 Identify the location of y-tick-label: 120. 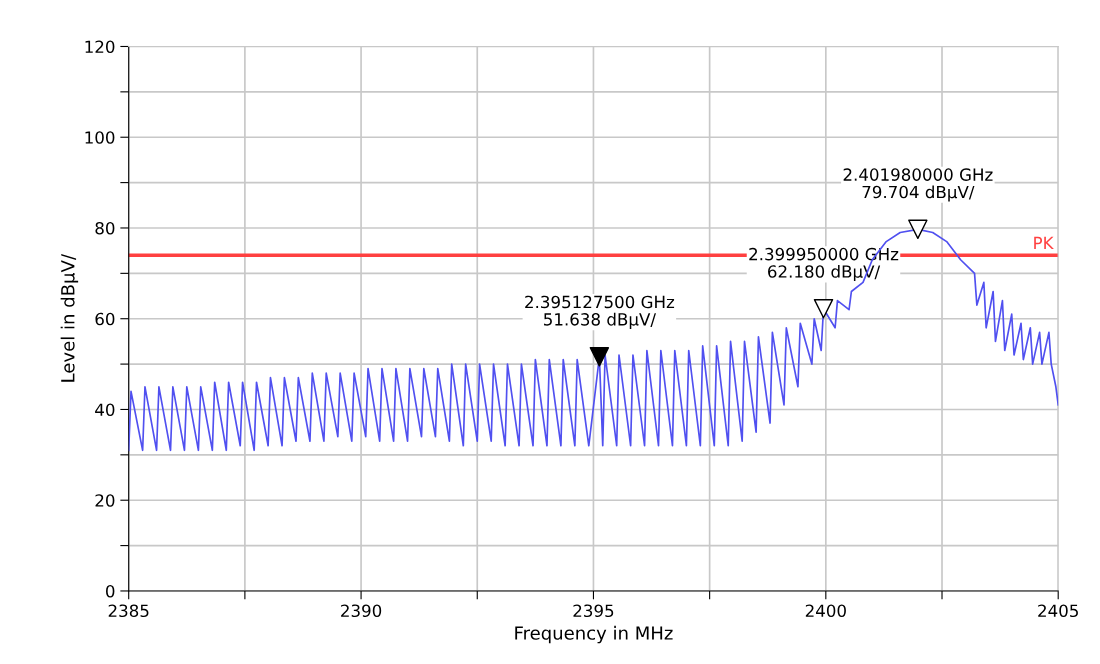
(100, 47).